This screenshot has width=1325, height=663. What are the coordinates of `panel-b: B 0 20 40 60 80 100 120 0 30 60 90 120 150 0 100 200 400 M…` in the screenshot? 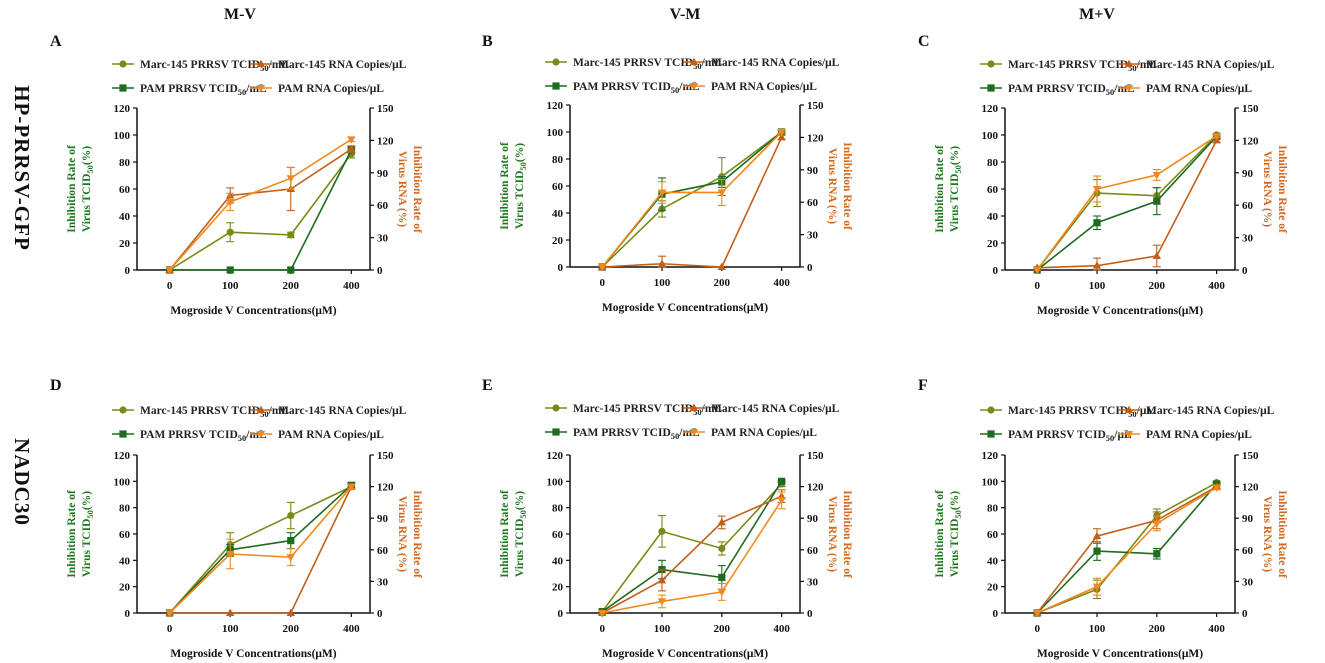 It's located at (667, 173).